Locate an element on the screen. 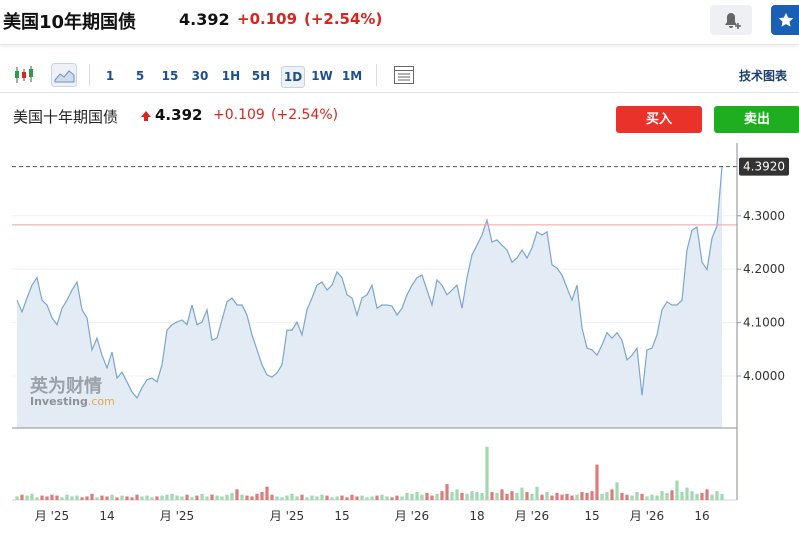  interval-button: 1M is located at coordinates (352, 76).